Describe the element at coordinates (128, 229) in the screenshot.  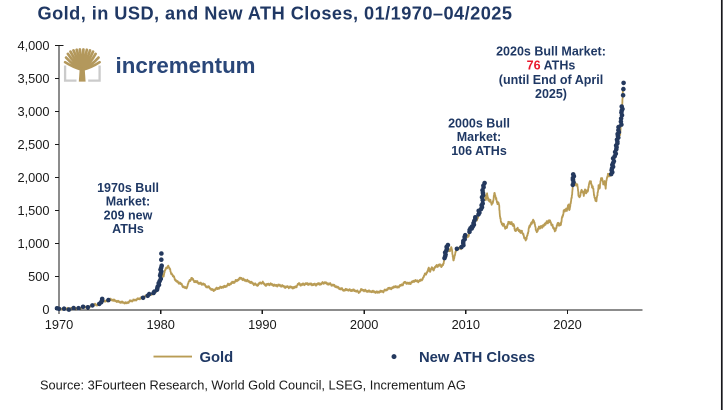
I see `svg-text: ATHs` at that location.